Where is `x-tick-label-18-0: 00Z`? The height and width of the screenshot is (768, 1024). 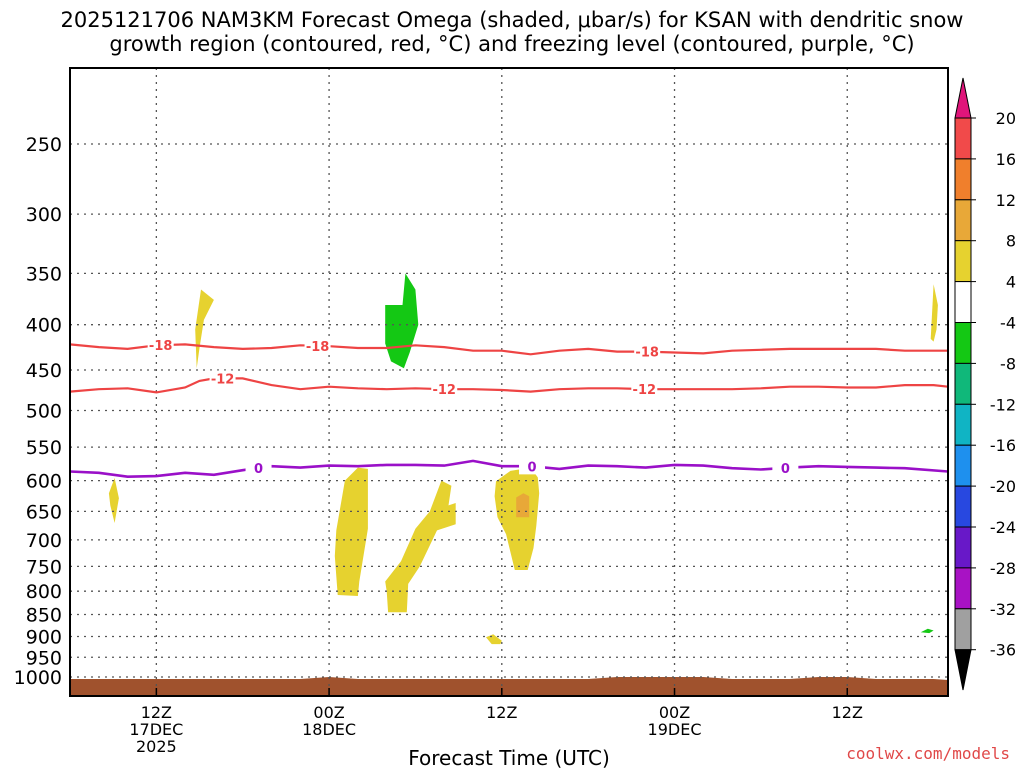
x-tick-label-18-0: 00Z is located at coordinates (328, 712).